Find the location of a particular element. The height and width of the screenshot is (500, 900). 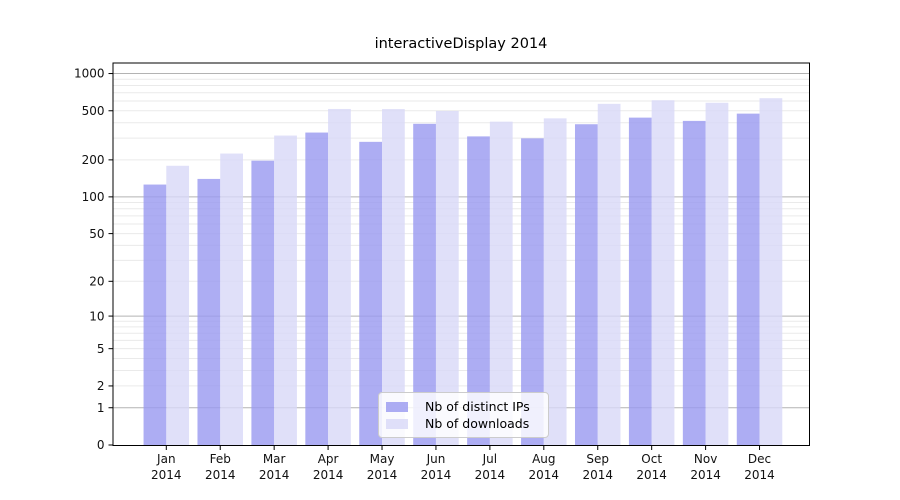

bar-distinct-ips-feb is located at coordinates (209, 312).